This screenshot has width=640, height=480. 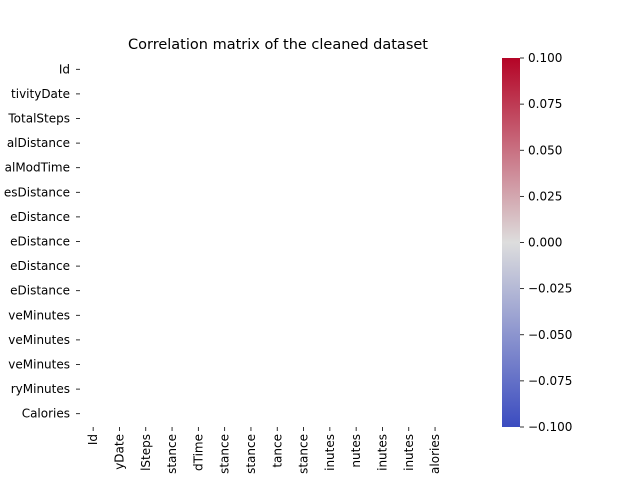 What do you see at coordinates (64, 69) in the screenshot?
I see `y-tick-label: Id` at bounding box center [64, 69].